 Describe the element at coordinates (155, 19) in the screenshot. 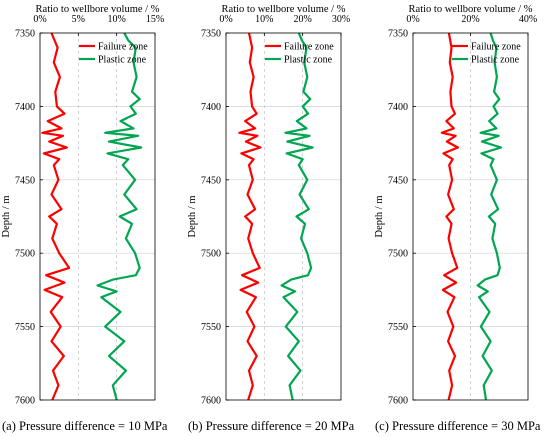

I see `x-tick-label: 15%` at that location.